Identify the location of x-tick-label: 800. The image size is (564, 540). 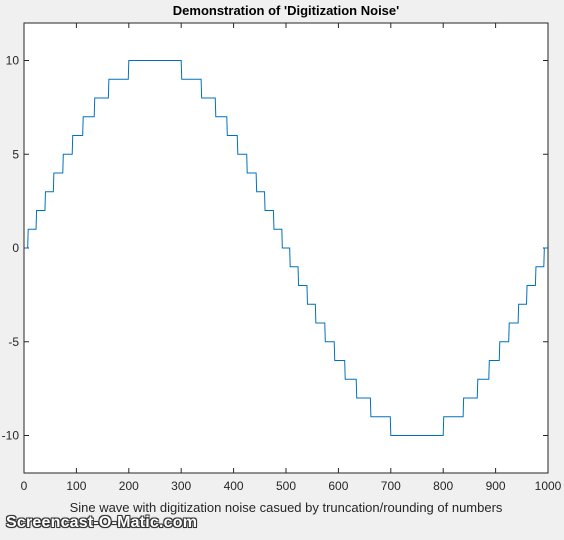
(443, 486).